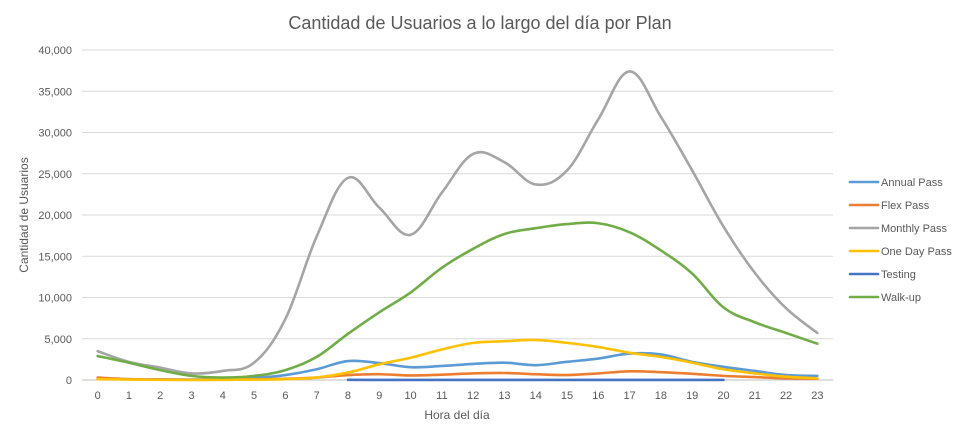 The width and height of the screenshot is (960, 440). Describe the element at coordinates (55, 299) in the screenshot. I see `y-tick-label: 10,000` at that location.